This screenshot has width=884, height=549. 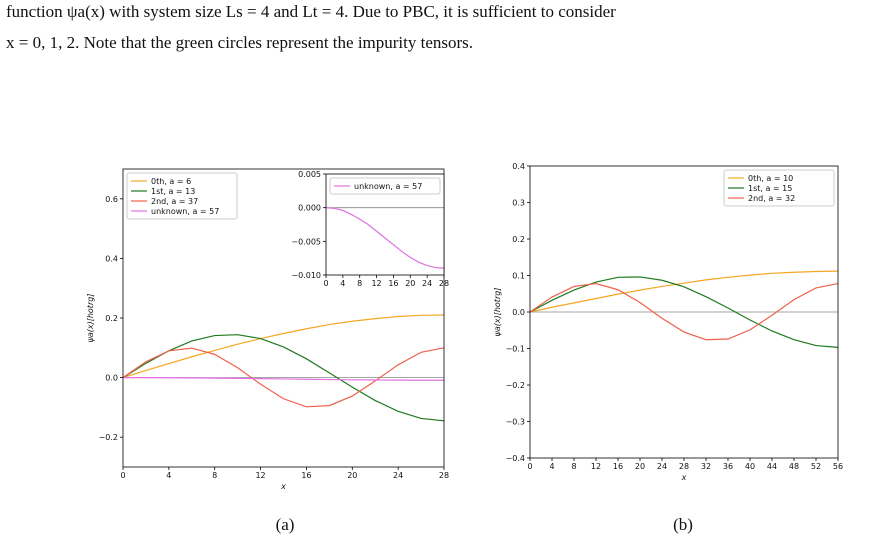 What do you see at coordinates (515, 349) in the screenshot?
I see `y-tick-label: −0.1` at bounding box center [515, 349].